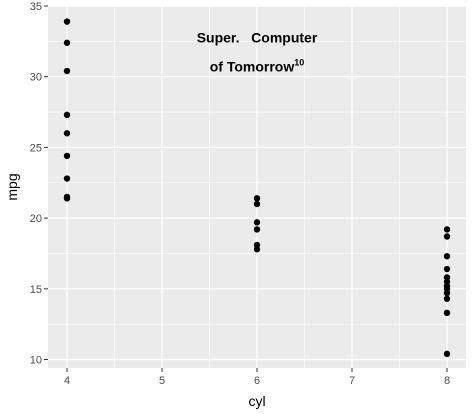 The image size is (474, 414). I want to click on annotation-line-2: of Tomorrow10, so click(257, 65).